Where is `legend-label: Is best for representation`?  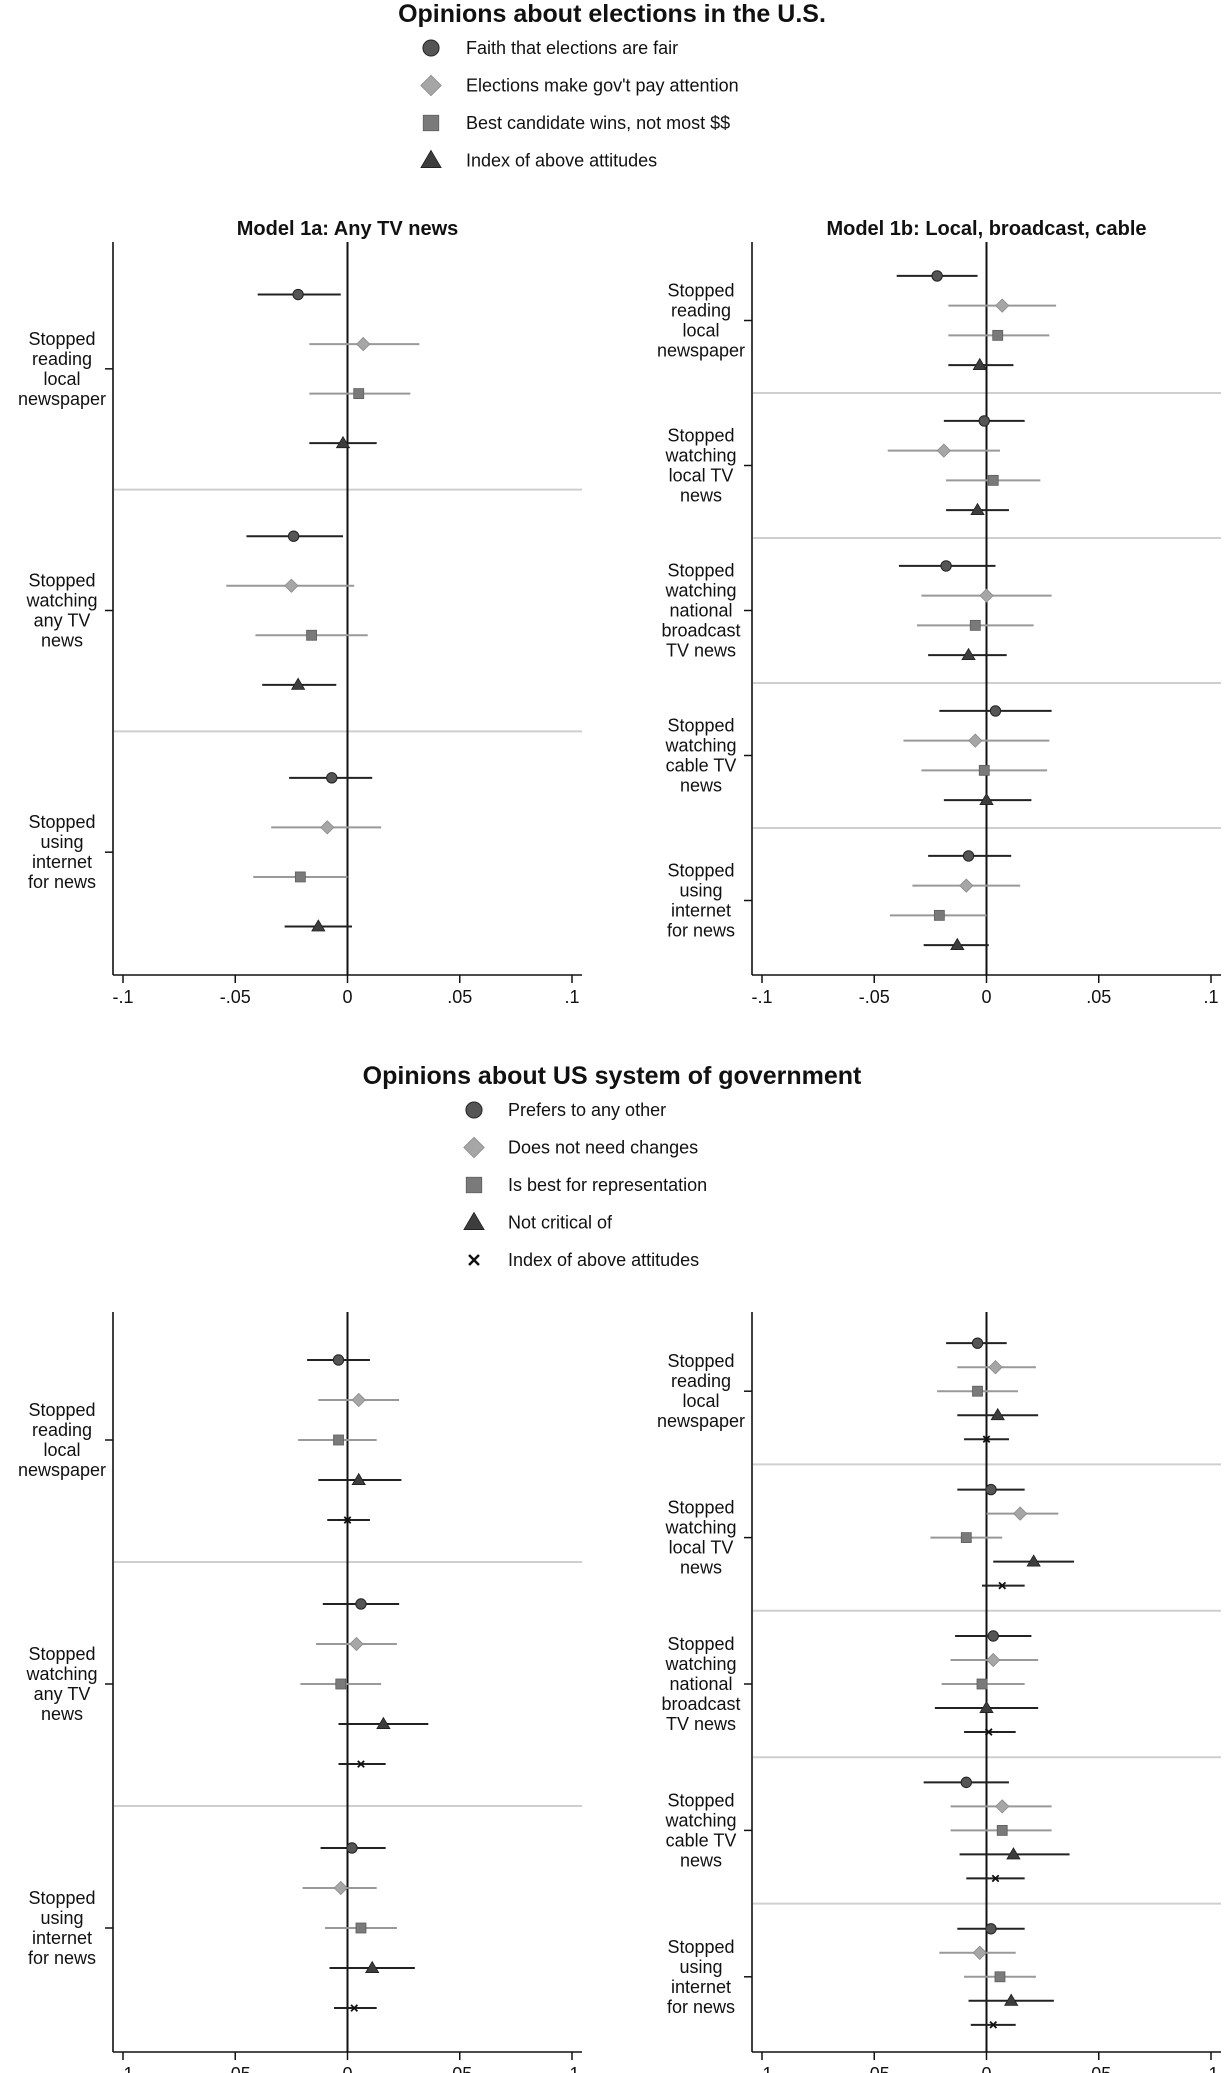
legend-label: Is best for representation is located at coordinates (607, 1185).